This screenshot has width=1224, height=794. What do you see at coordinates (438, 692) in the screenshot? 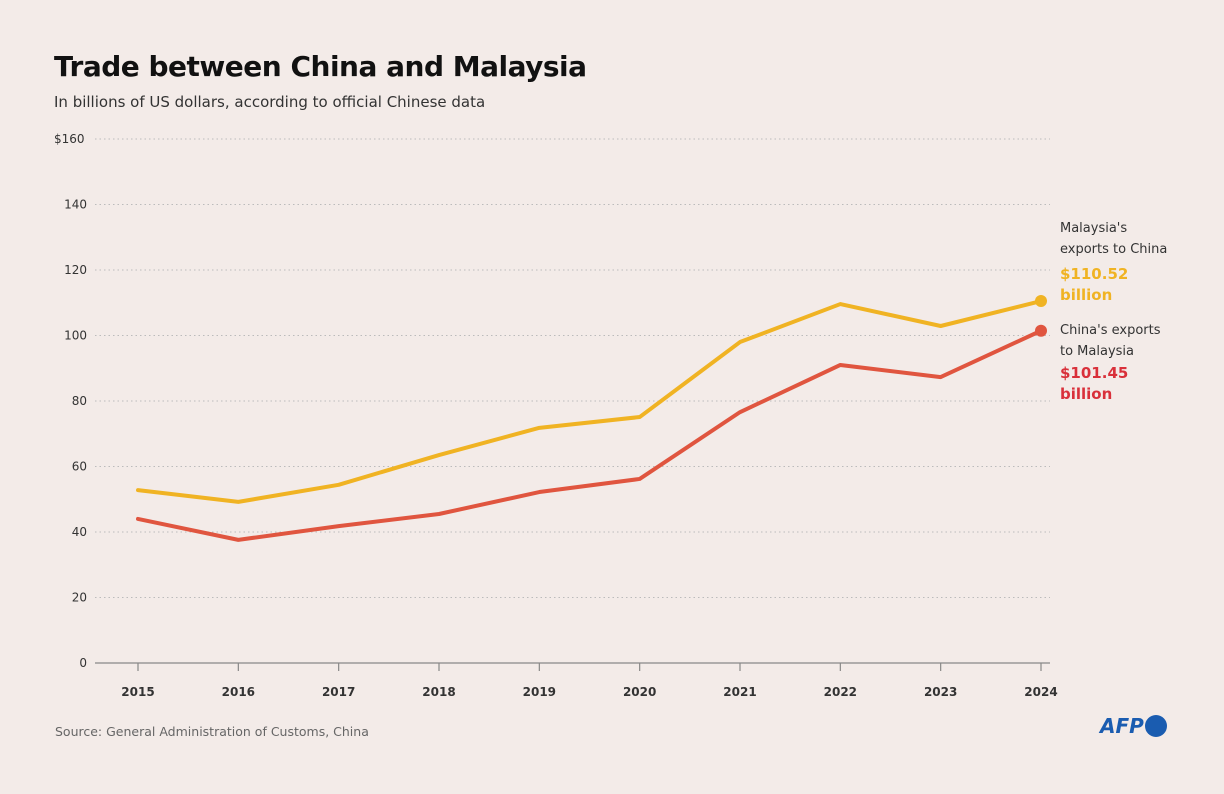
I see `x-tick-label: 2018` at bounding box center [438, 692].